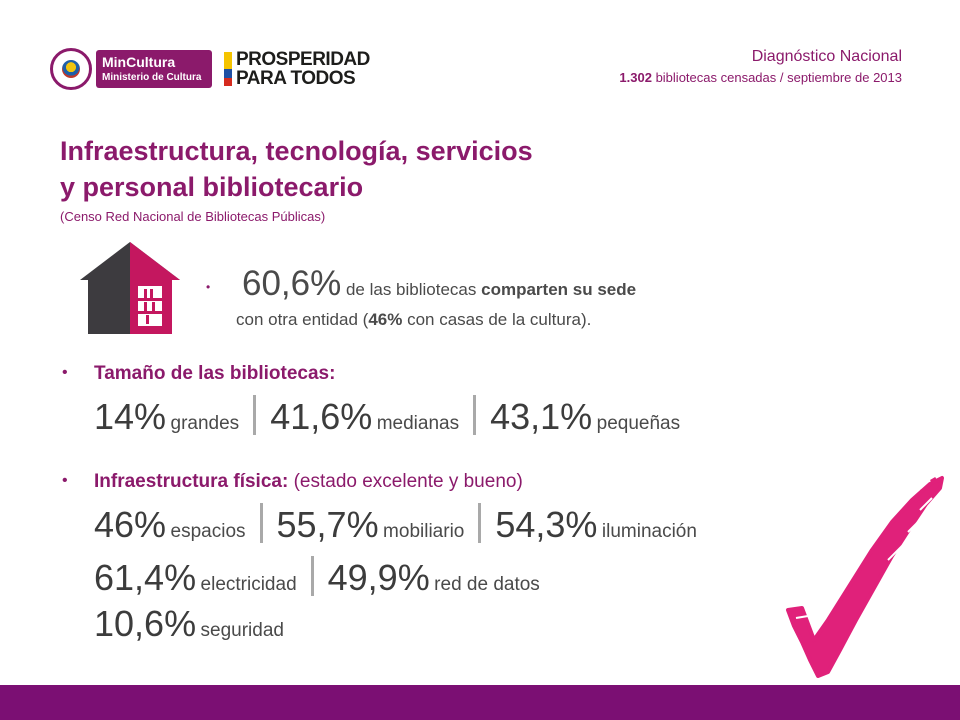  I want to click on infra-pct-iluminacion: 54,3%, so click(546, 524).